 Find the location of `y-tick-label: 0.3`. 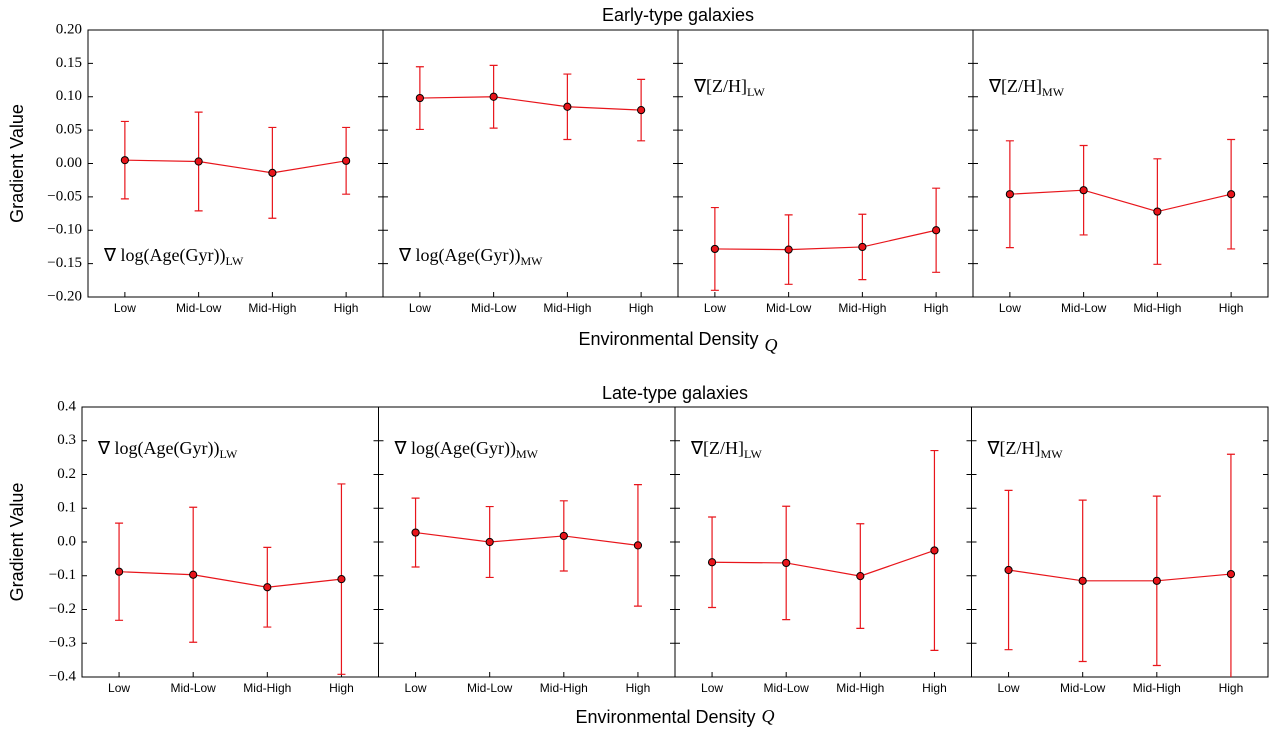

y-tick-label: 0.3 is located at coordinates (66, 440).